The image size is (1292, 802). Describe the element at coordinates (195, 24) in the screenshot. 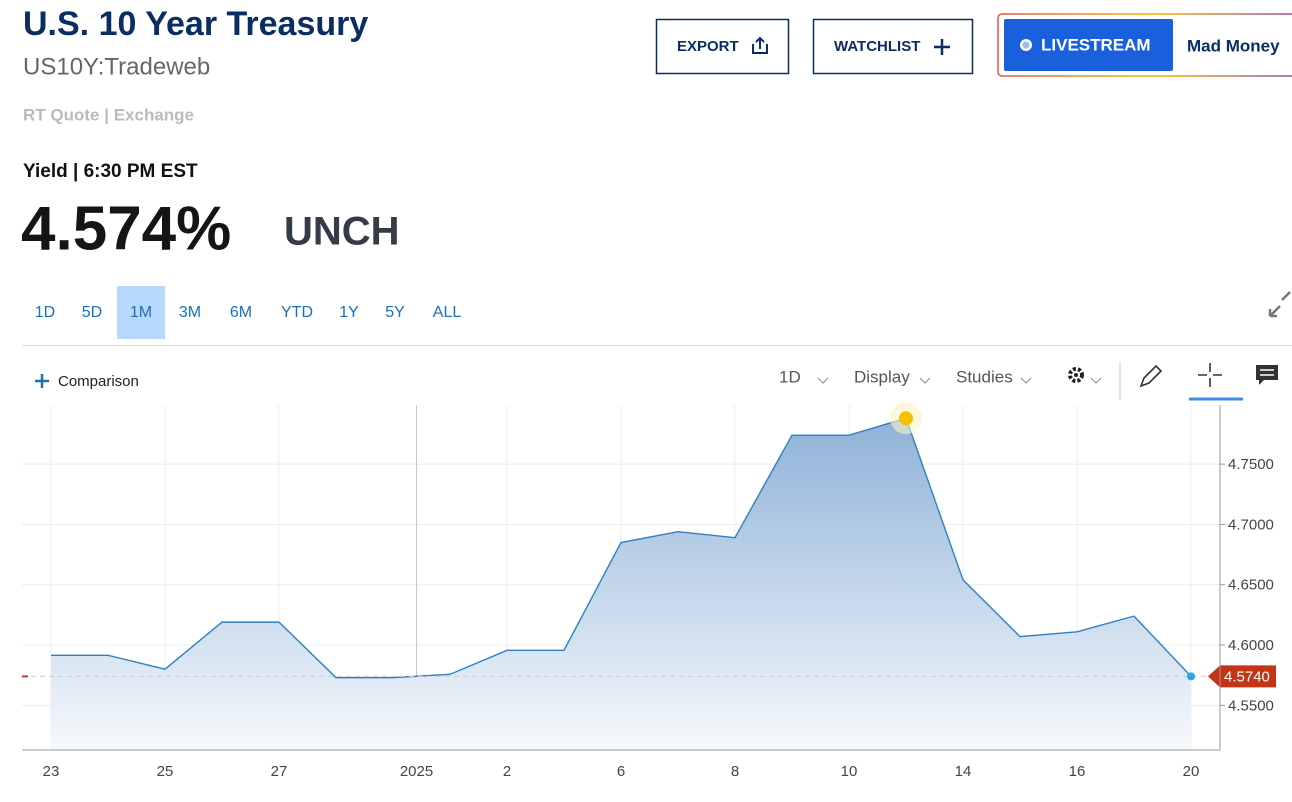

I see `title: U.S. 10 Year Treasury` at that location.